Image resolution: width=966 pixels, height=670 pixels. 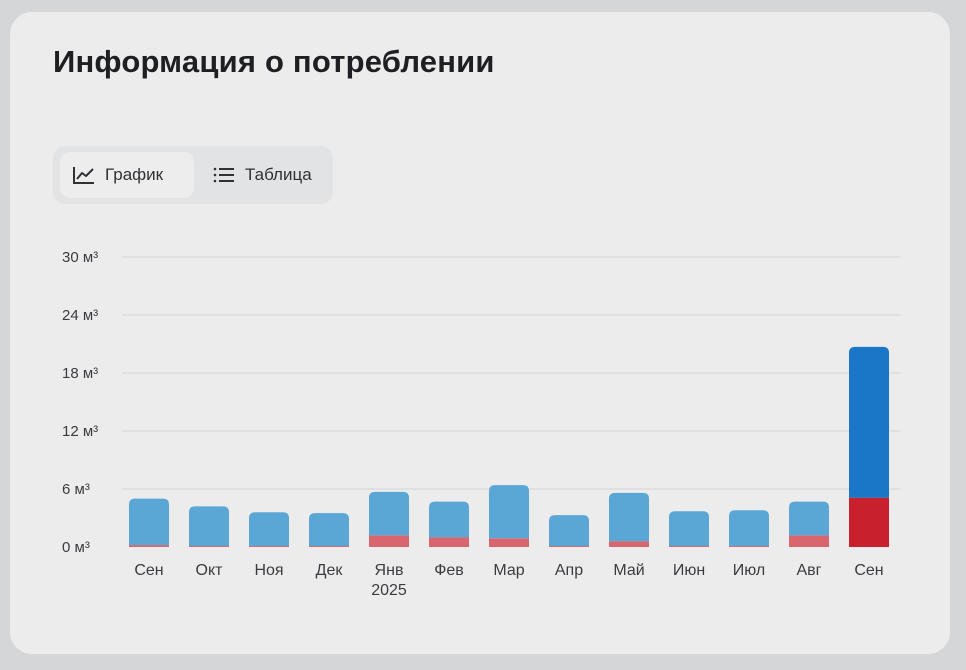 I want to click on x-tick-label: Дек, so click(x=330, y=570).